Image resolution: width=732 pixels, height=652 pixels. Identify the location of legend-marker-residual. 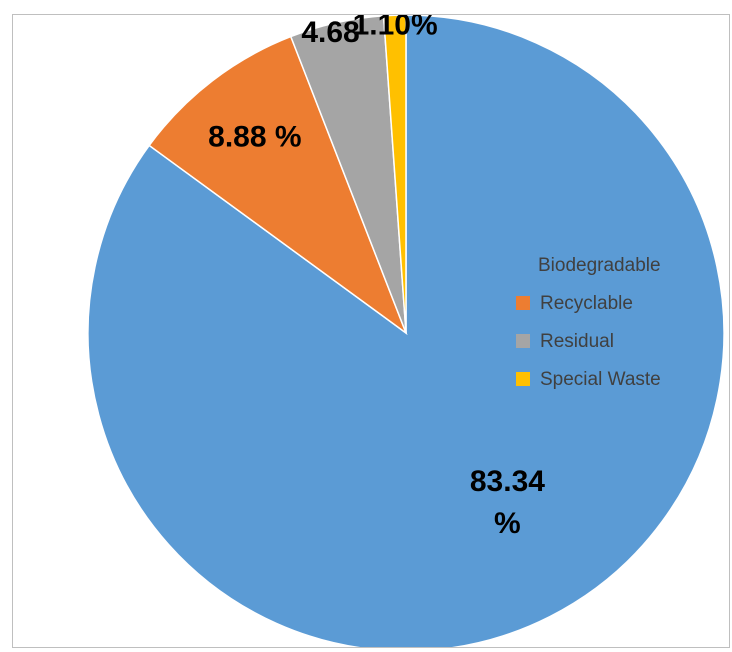
(523, 341).